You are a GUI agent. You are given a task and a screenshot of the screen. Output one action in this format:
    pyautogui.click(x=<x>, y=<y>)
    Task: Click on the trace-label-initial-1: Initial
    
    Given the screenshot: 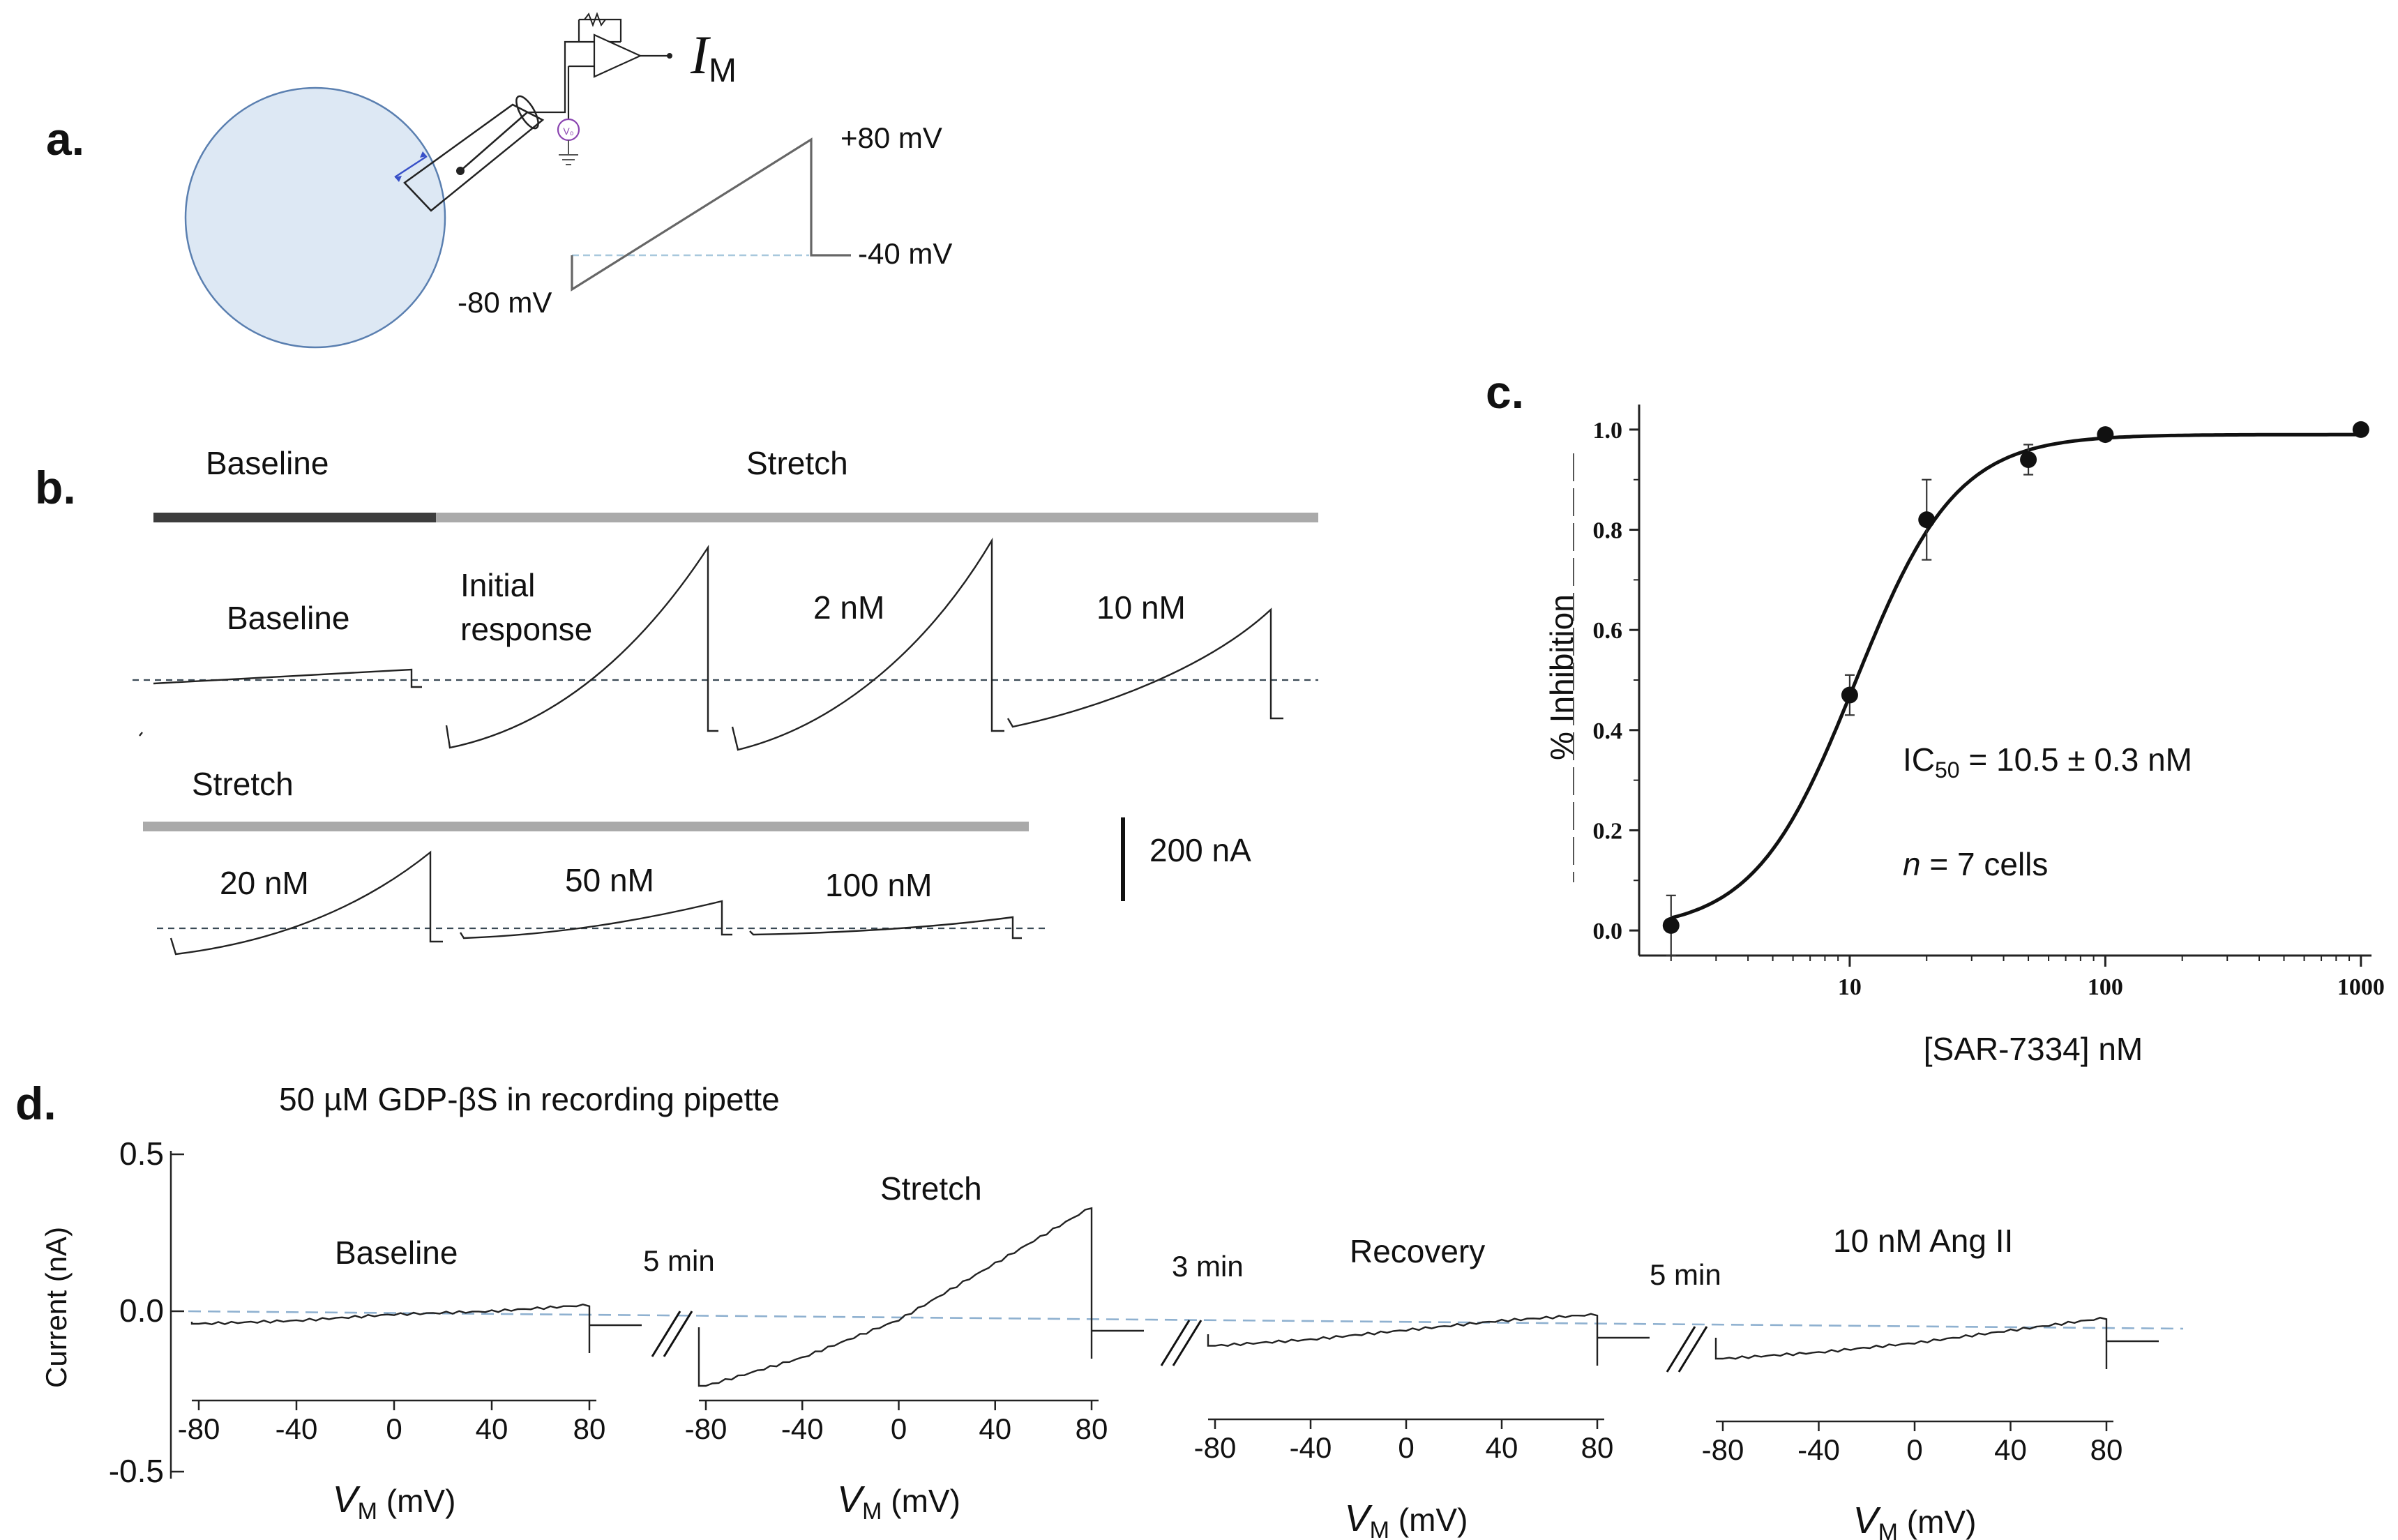 What is the action you would take?
    pyautogui.click(x=498, y=585)
    